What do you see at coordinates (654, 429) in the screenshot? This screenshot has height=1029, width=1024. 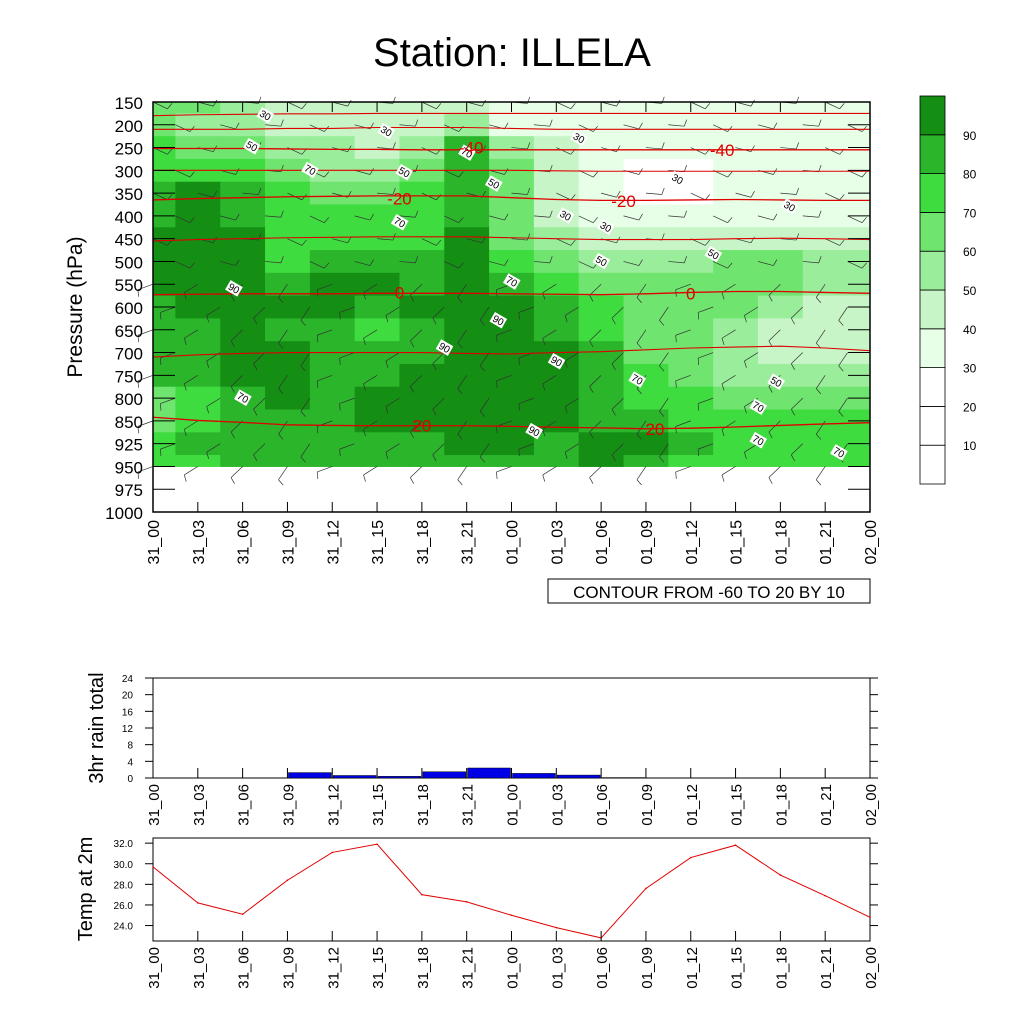 I see `temperature-contour-label: 20` at bounding box center [654, 429].